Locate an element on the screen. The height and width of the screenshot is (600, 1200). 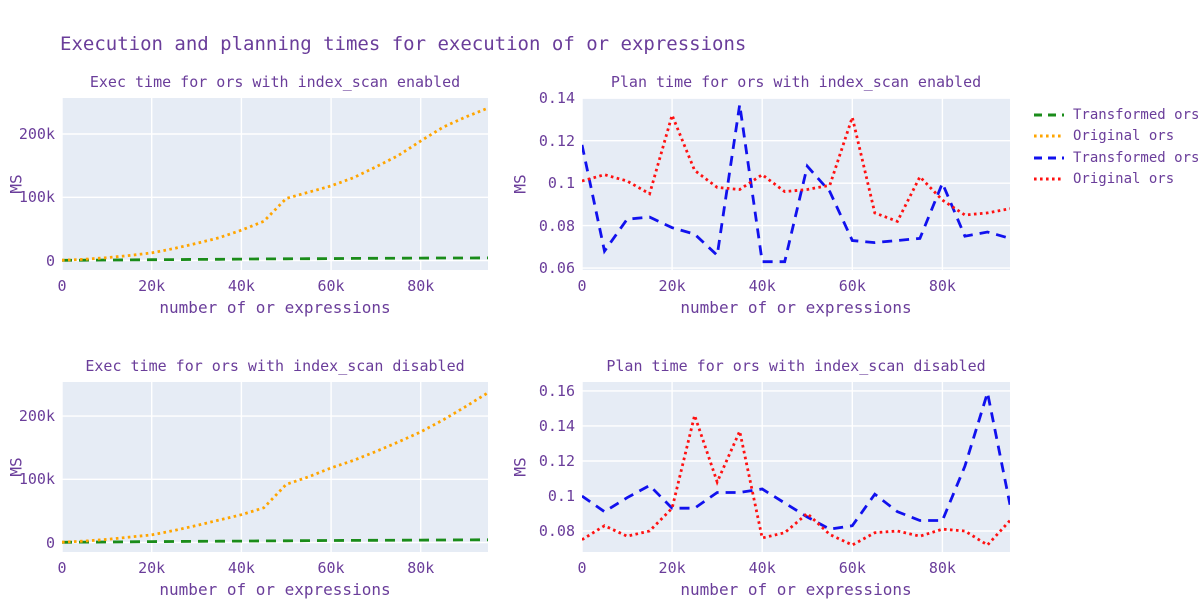
y-tick-labels: 0.06 0.08 0.1 0.12 0.14 is located at coordinates (560, 183).